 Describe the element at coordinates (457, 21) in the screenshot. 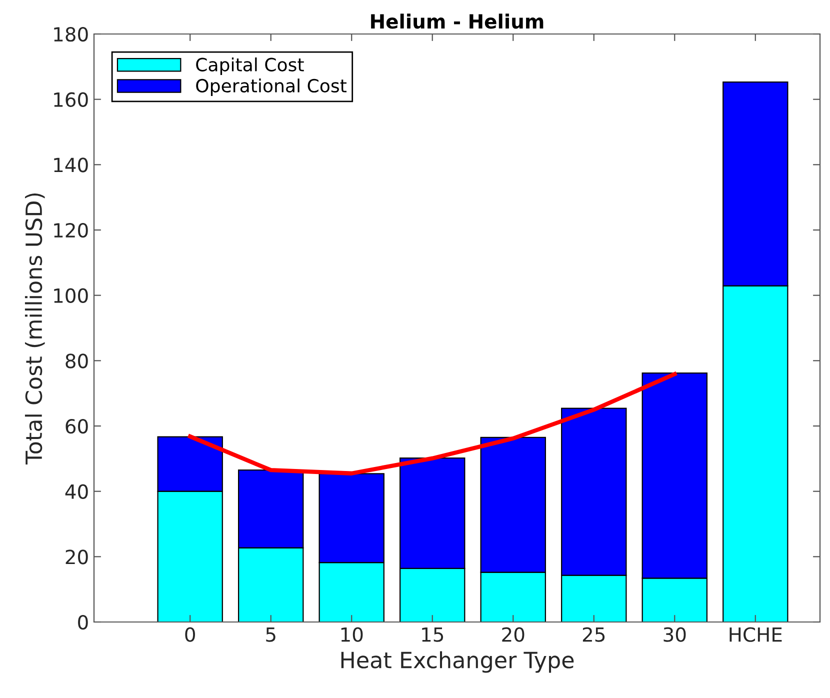

I see `chart-title: Helium - Helium` at that location.